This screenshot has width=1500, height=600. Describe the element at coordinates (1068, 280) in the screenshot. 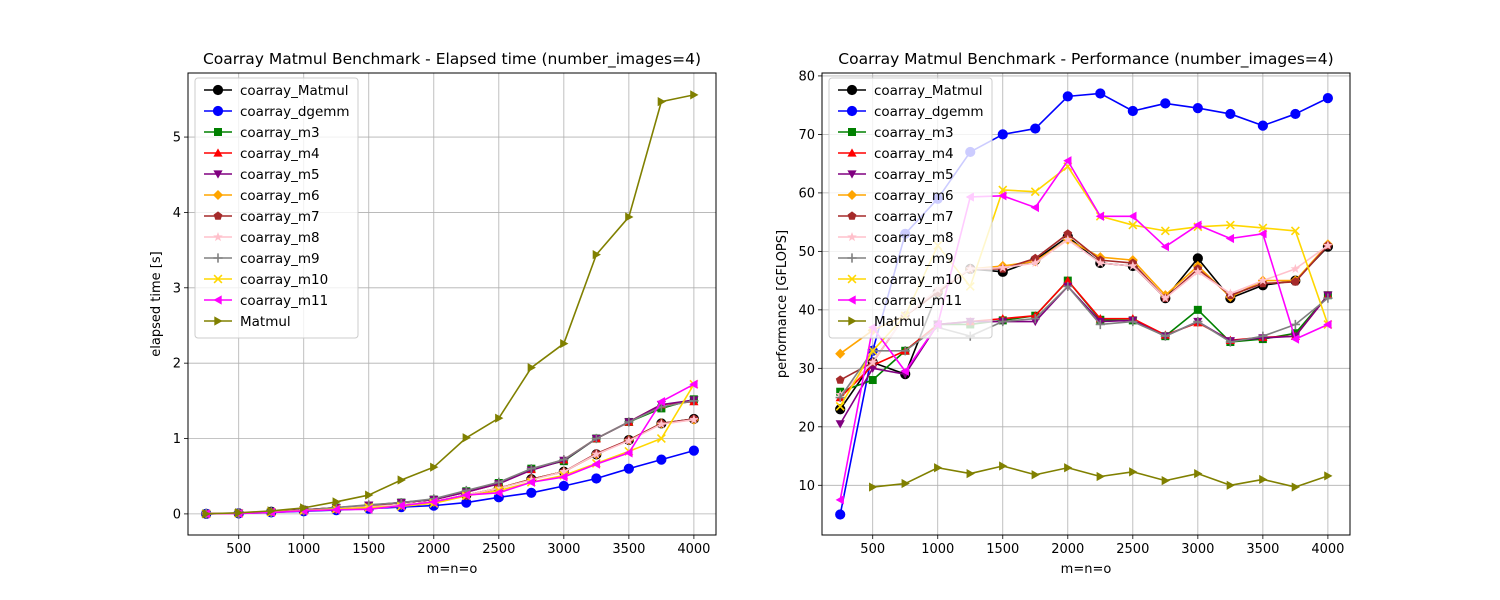

I see `data-point-coarray_m4` at that location.